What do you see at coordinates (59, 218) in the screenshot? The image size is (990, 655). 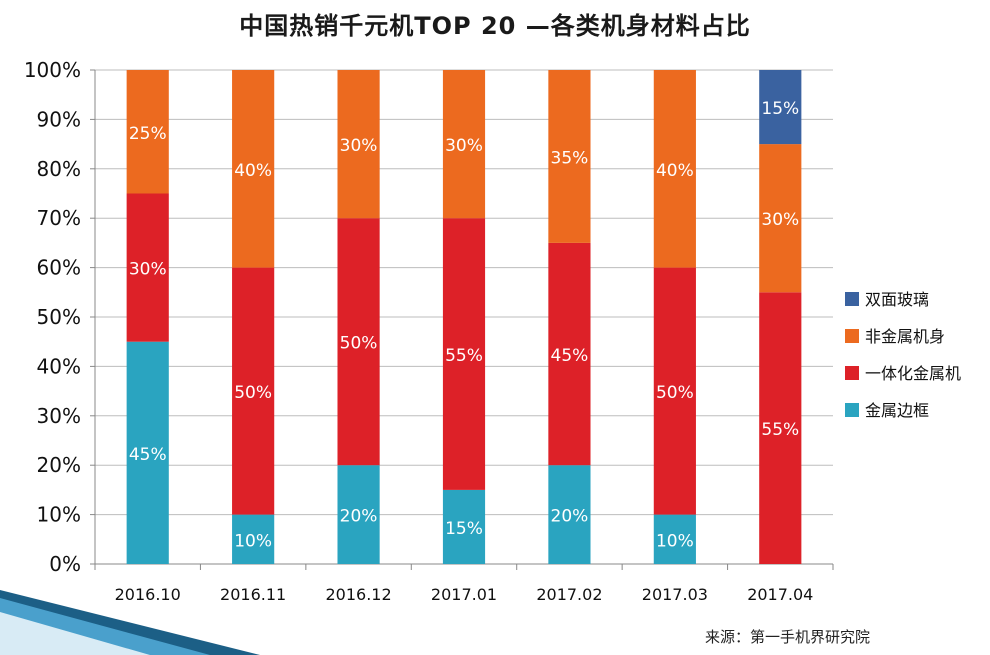 I see `y-tick-label: 70%` at bounding box center [59, 218].